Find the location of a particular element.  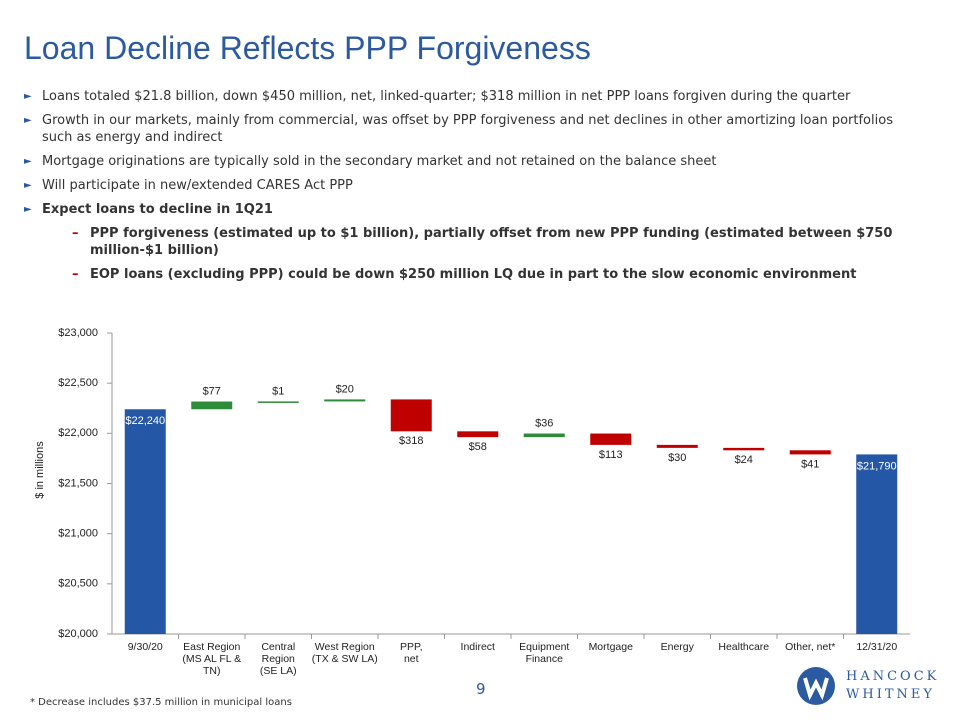

y-tick-label: $21,500 is located at coordinates (78, 483).